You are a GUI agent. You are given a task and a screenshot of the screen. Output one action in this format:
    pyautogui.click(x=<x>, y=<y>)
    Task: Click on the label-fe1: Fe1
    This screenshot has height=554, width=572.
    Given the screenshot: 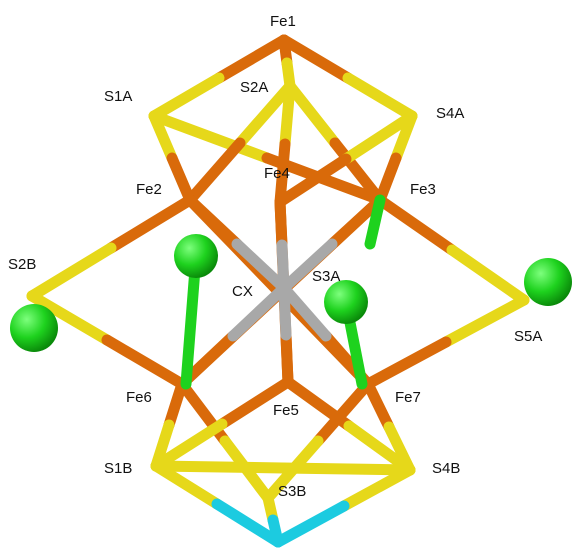 What is the action you would take?
    pyautogui.click(x=283, y=21)
    